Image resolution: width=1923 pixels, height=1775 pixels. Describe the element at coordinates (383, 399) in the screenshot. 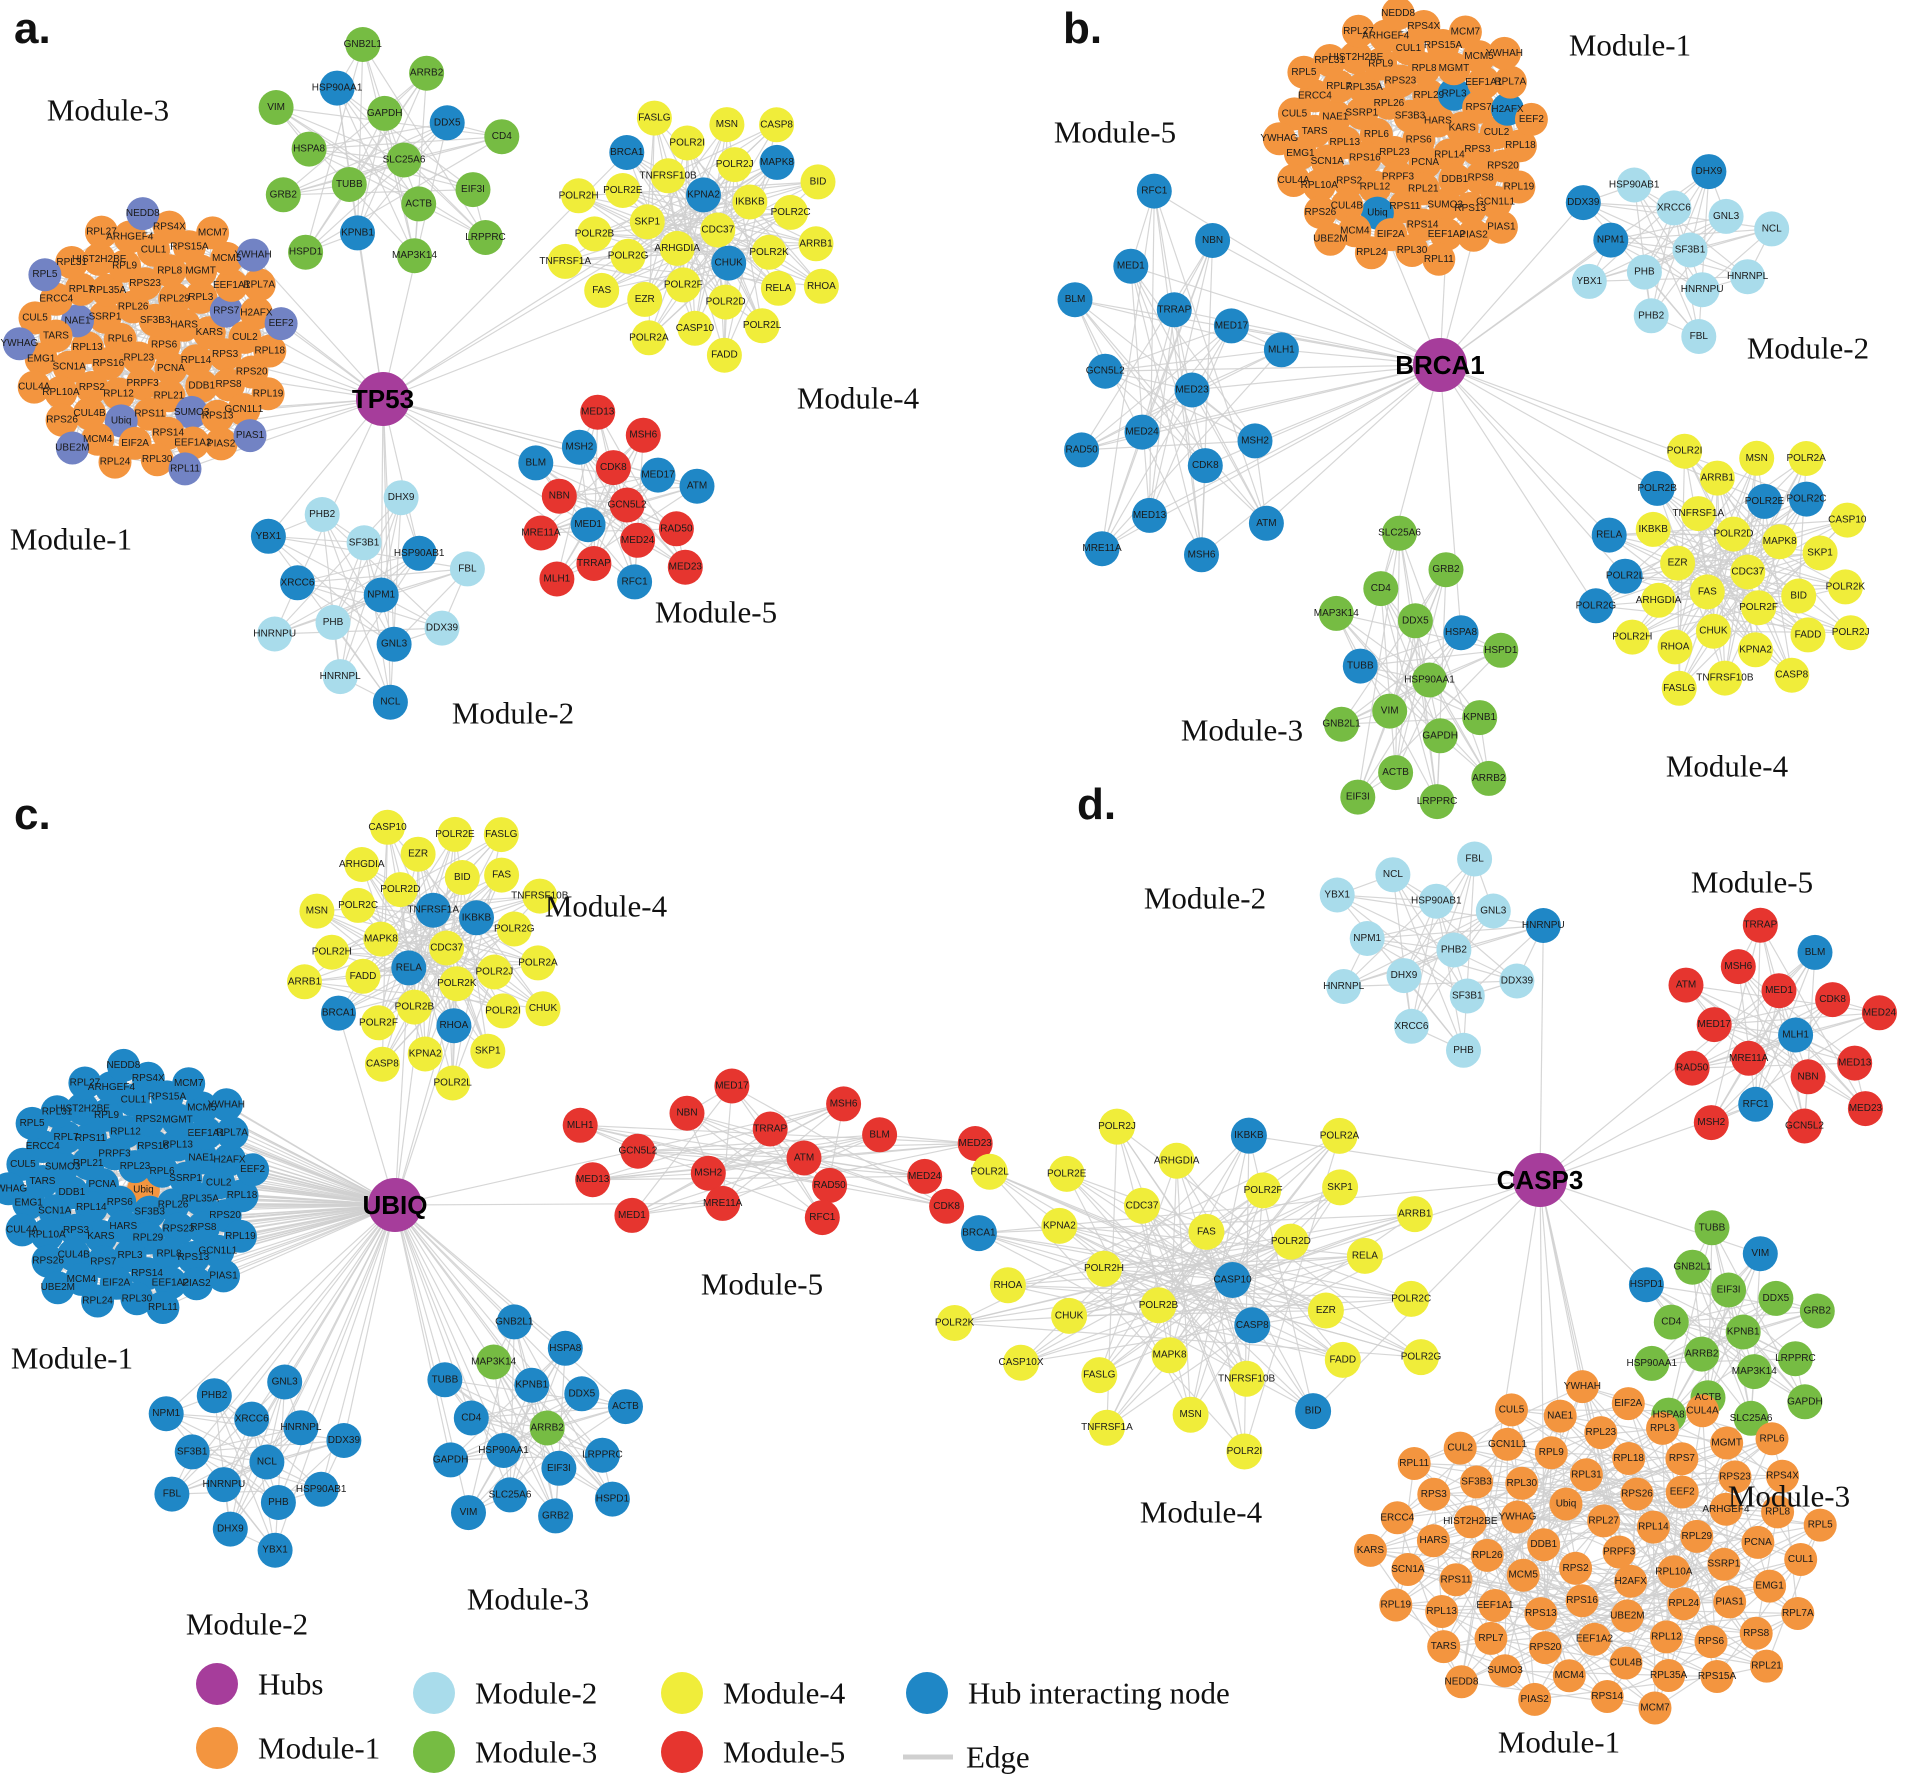

I see `hub-node-tp53` at that location.